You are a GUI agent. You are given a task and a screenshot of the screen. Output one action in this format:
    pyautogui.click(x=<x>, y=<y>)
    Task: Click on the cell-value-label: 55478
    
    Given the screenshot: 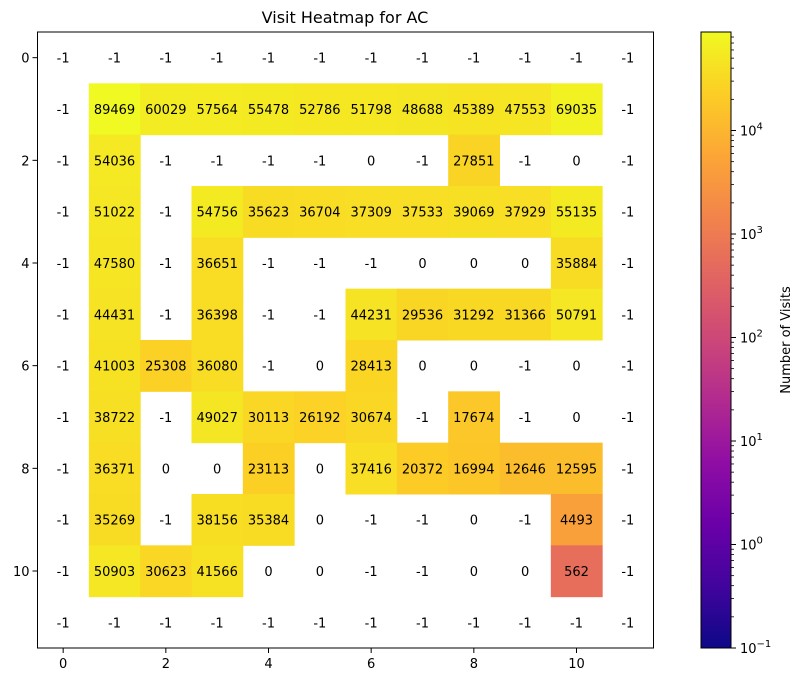 What is the action you would take?
    pyautogui.click(x=268, y=110)
    